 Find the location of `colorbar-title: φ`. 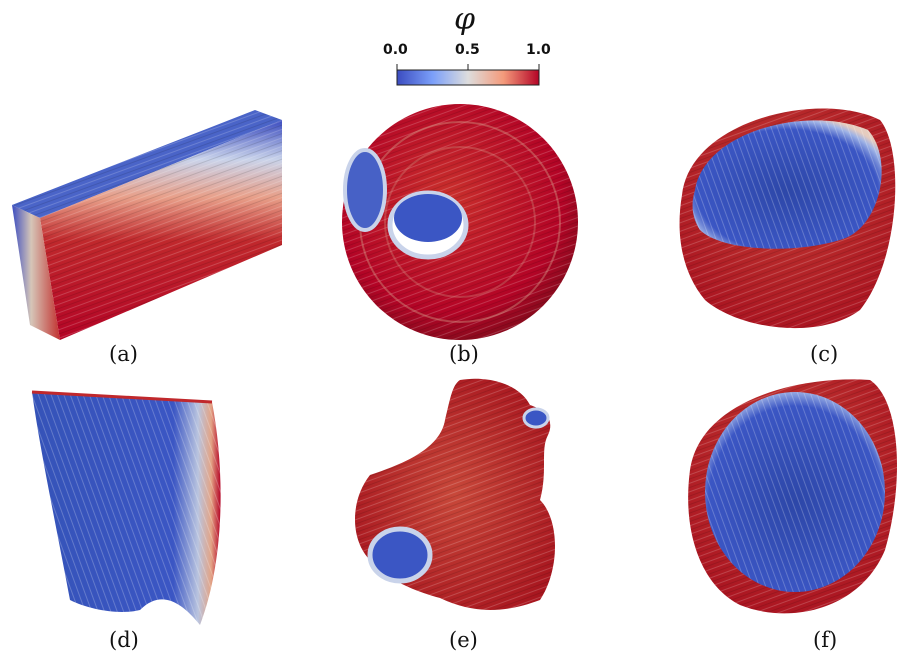

colorbar-title: φ is located at coordinates (465, 19).